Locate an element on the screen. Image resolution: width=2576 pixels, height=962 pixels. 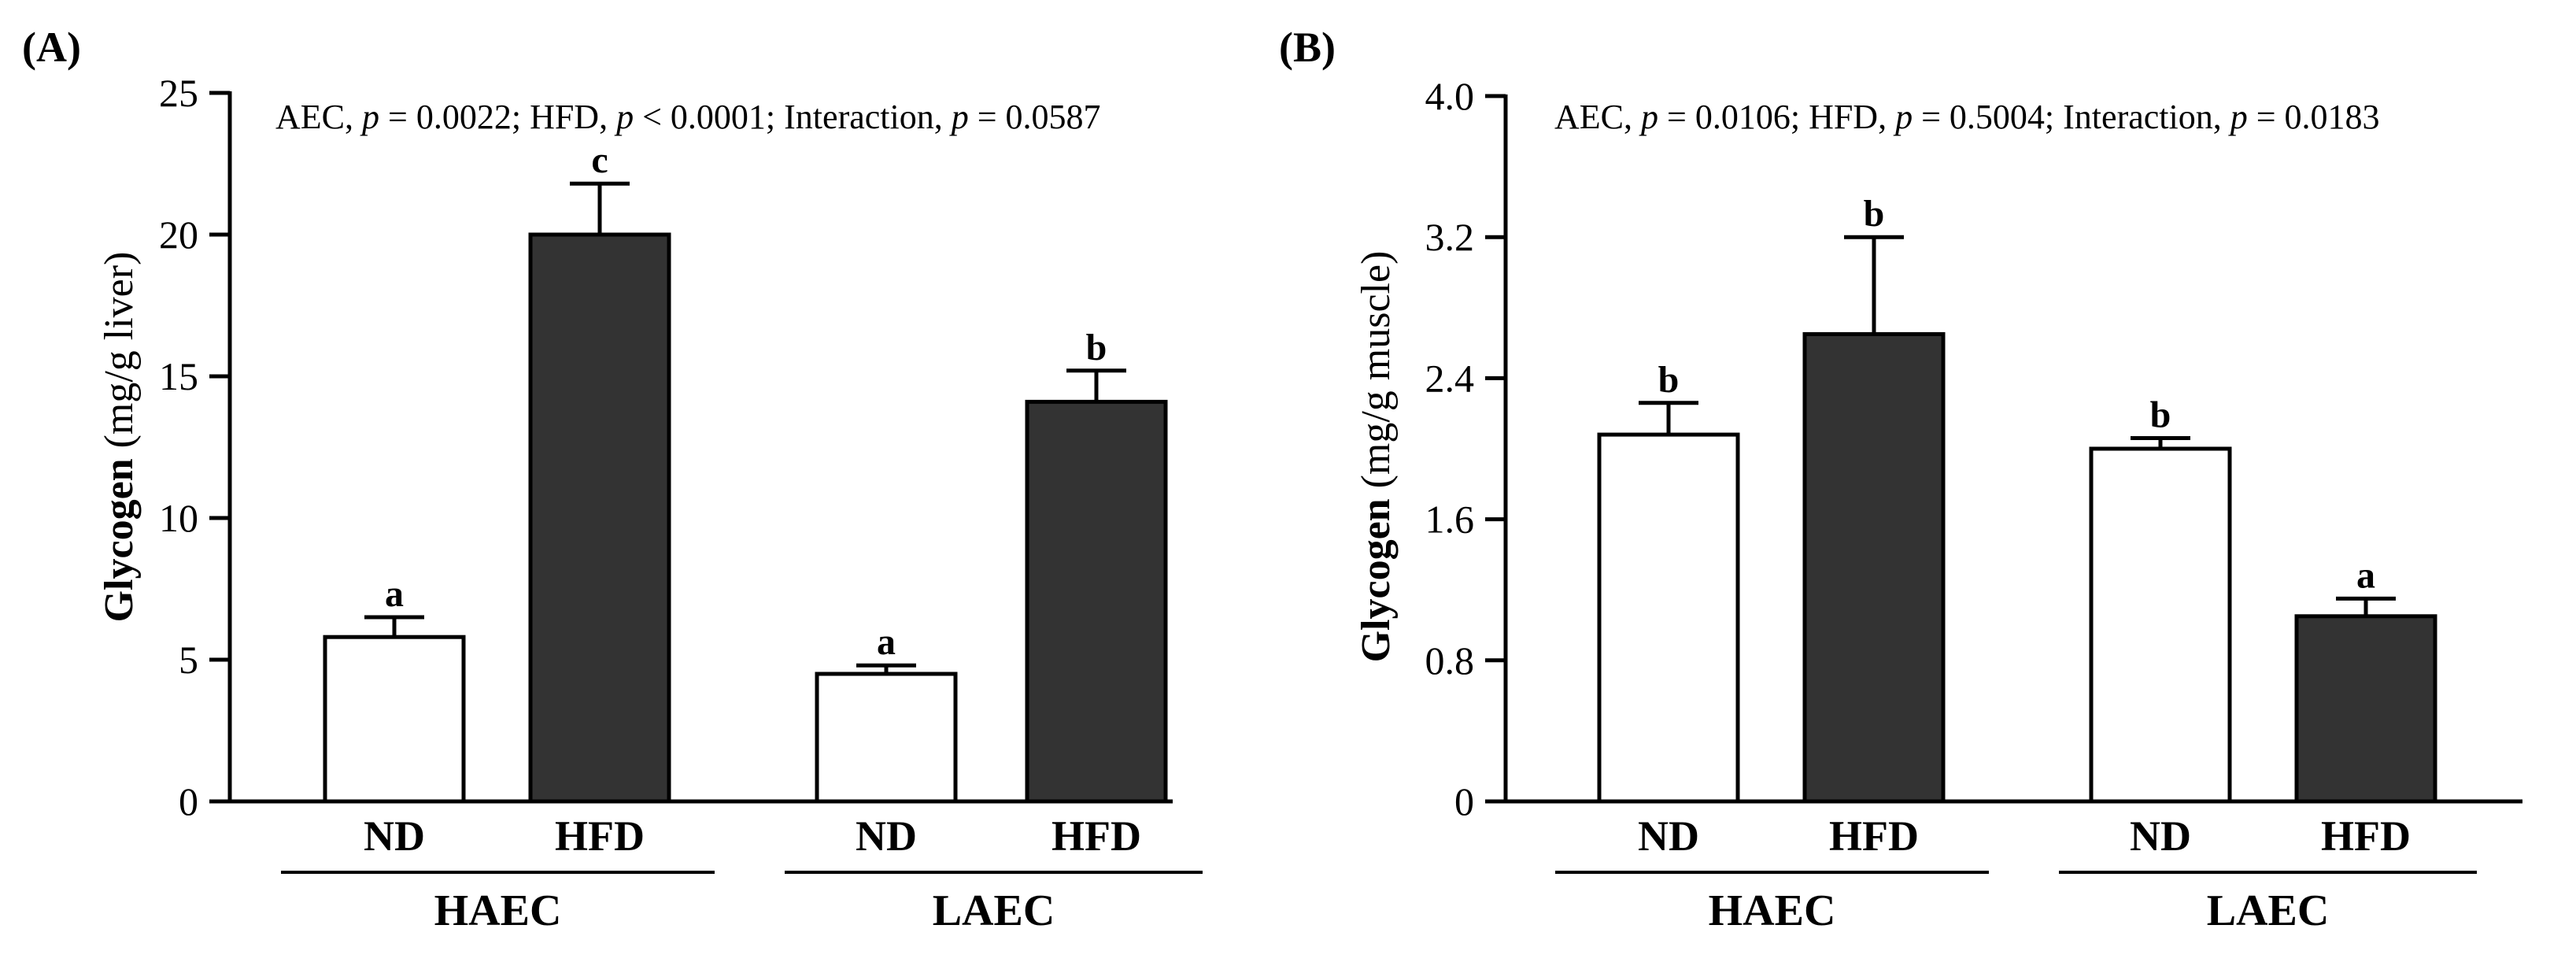
panel-b-label: (B) is located at coordinates (1307, 47).